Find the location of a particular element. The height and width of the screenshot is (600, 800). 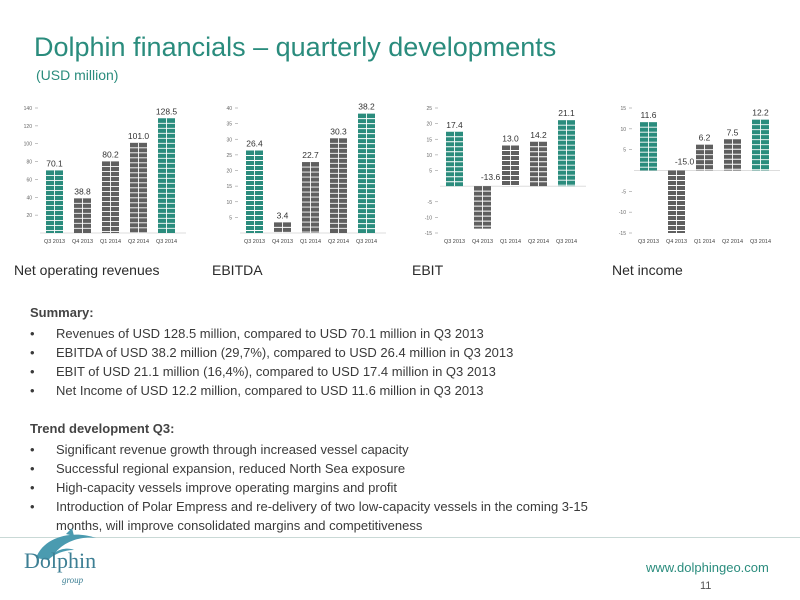

trend-heading: Trend development Q3: is located at coordinates (102, 428).